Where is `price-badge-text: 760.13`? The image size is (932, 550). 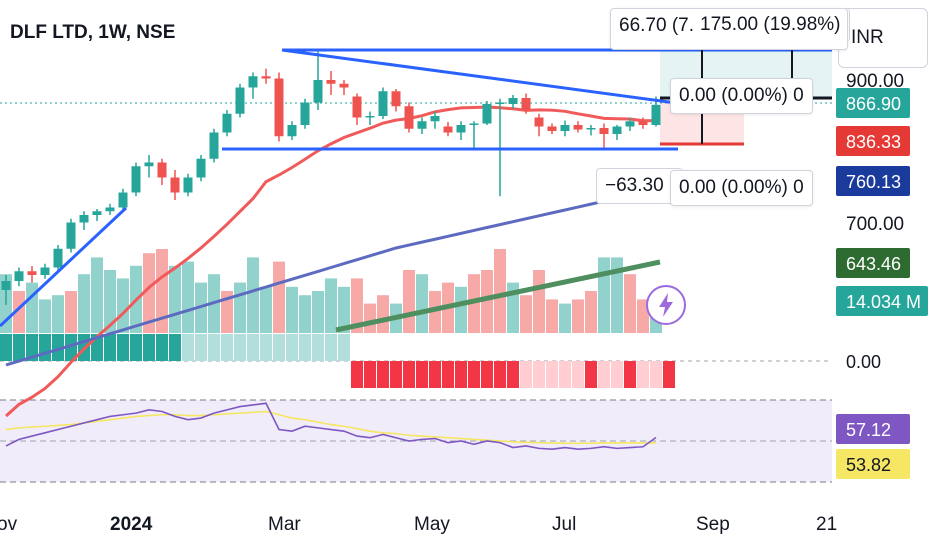
price-badge-text: 760.13 is located at coordinates (873, 182).